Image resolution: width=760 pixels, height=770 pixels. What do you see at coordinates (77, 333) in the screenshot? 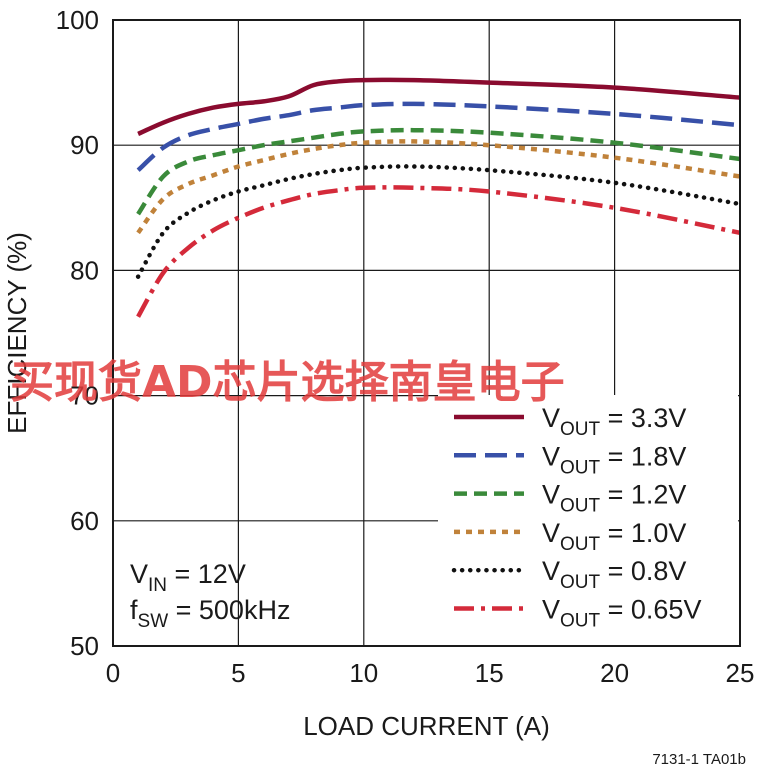
I see `y-tick-labels: 50 60 70 80 90 100` at bounding box center [77, 333].